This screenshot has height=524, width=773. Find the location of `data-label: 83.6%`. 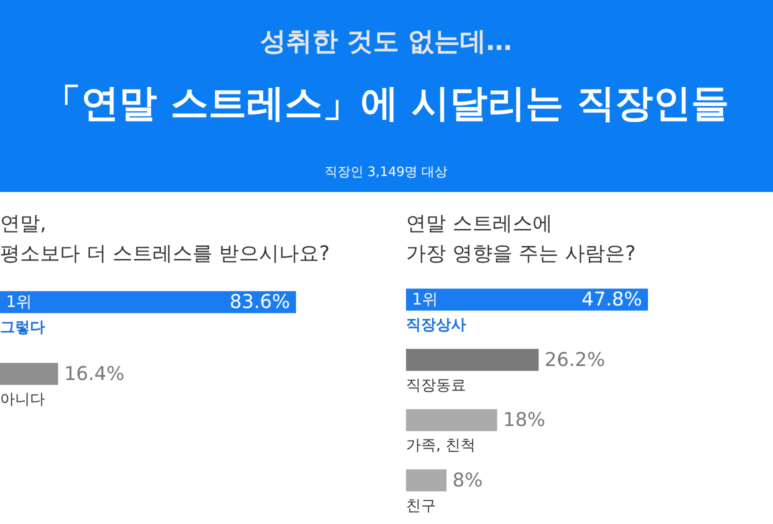

data-label: 83.6% is located at coordinates (260, 302).